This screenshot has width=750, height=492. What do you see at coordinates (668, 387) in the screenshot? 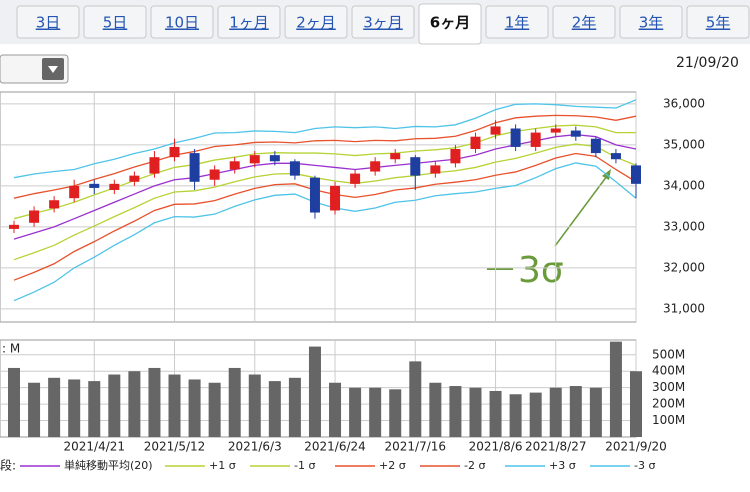
I see `y-tick-label: 300M` at bounding box center [668, 387].